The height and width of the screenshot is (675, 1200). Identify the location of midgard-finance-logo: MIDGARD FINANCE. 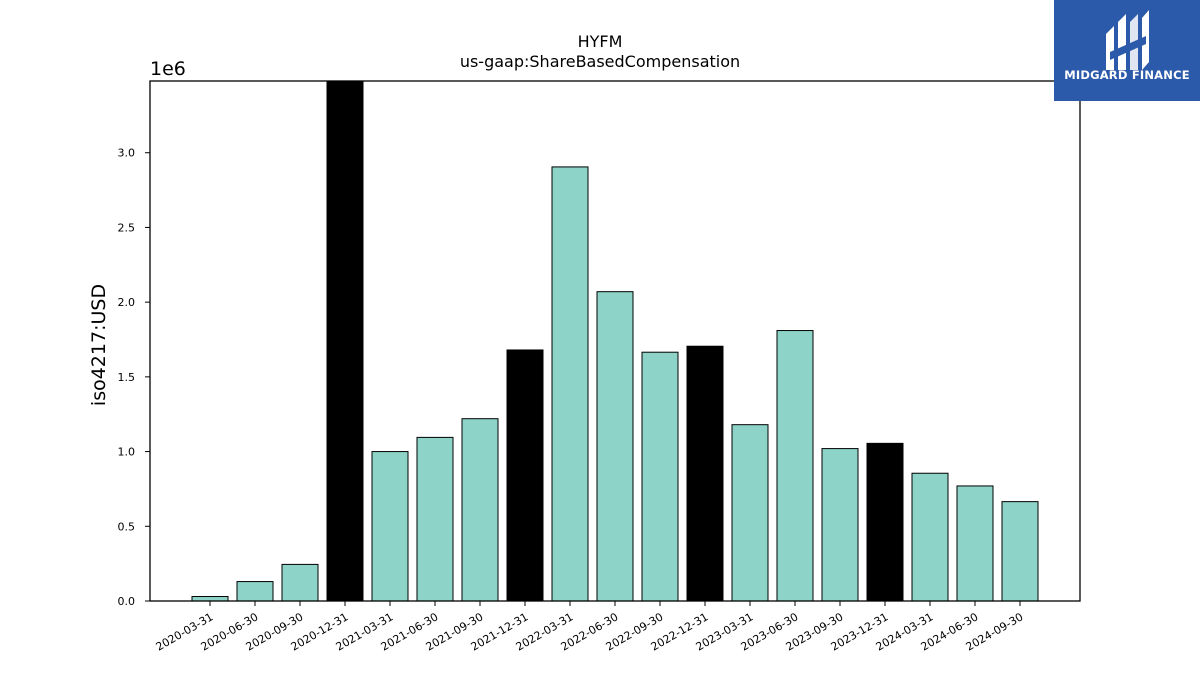
(1127, 50).